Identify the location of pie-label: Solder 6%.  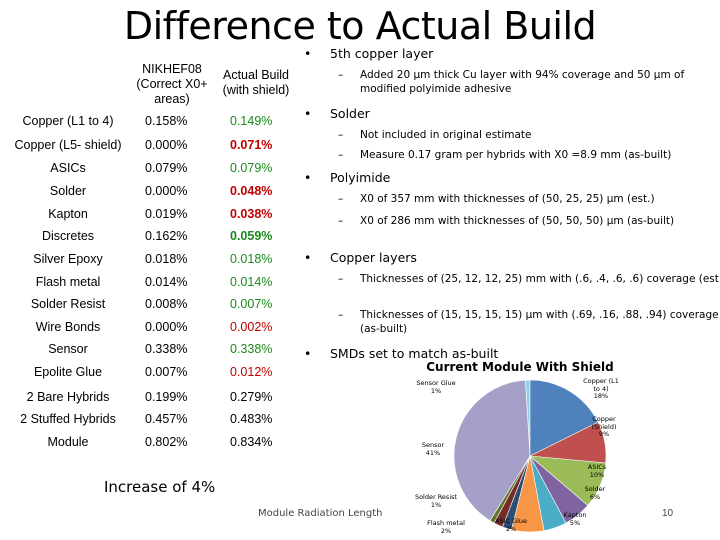
(595, 493).